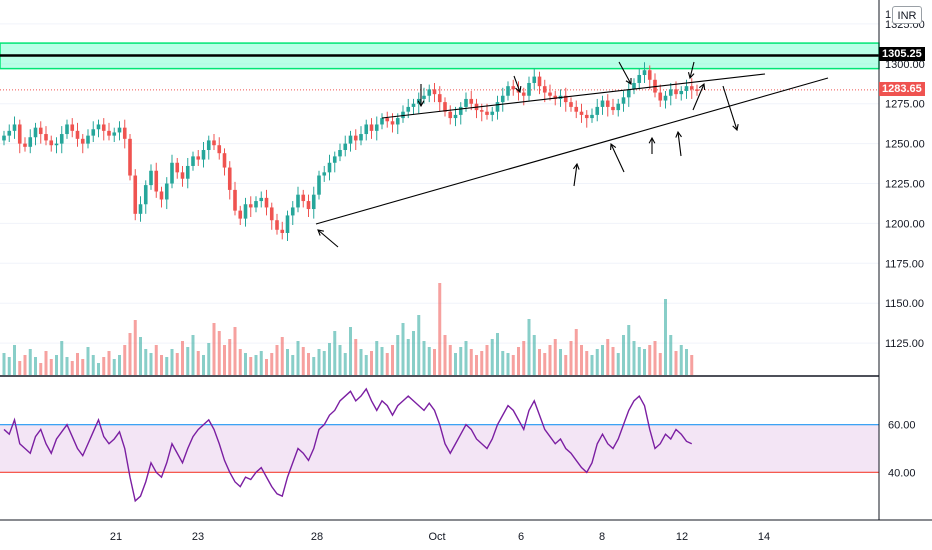 The width and height of the screenshot is (932, 550). Describe the element at coordinates (617, 158) in the screenshot. I see `arrow-shaft` at that location.